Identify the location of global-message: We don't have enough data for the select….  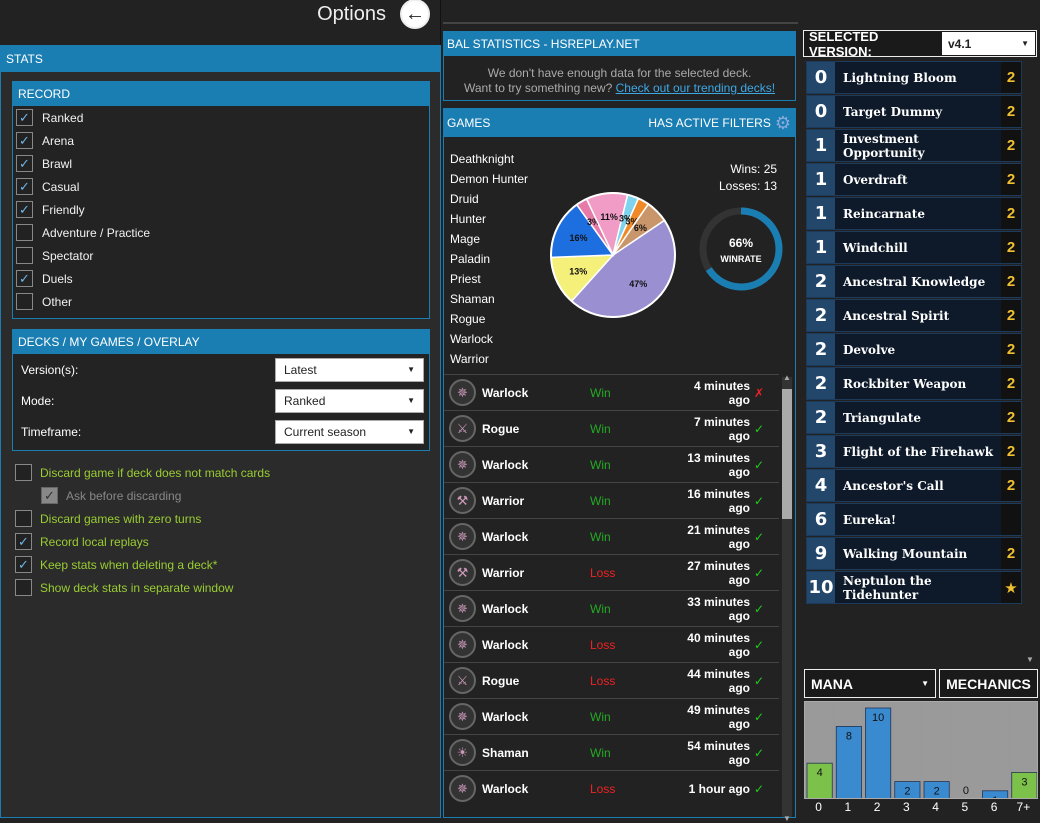
(619, 76).